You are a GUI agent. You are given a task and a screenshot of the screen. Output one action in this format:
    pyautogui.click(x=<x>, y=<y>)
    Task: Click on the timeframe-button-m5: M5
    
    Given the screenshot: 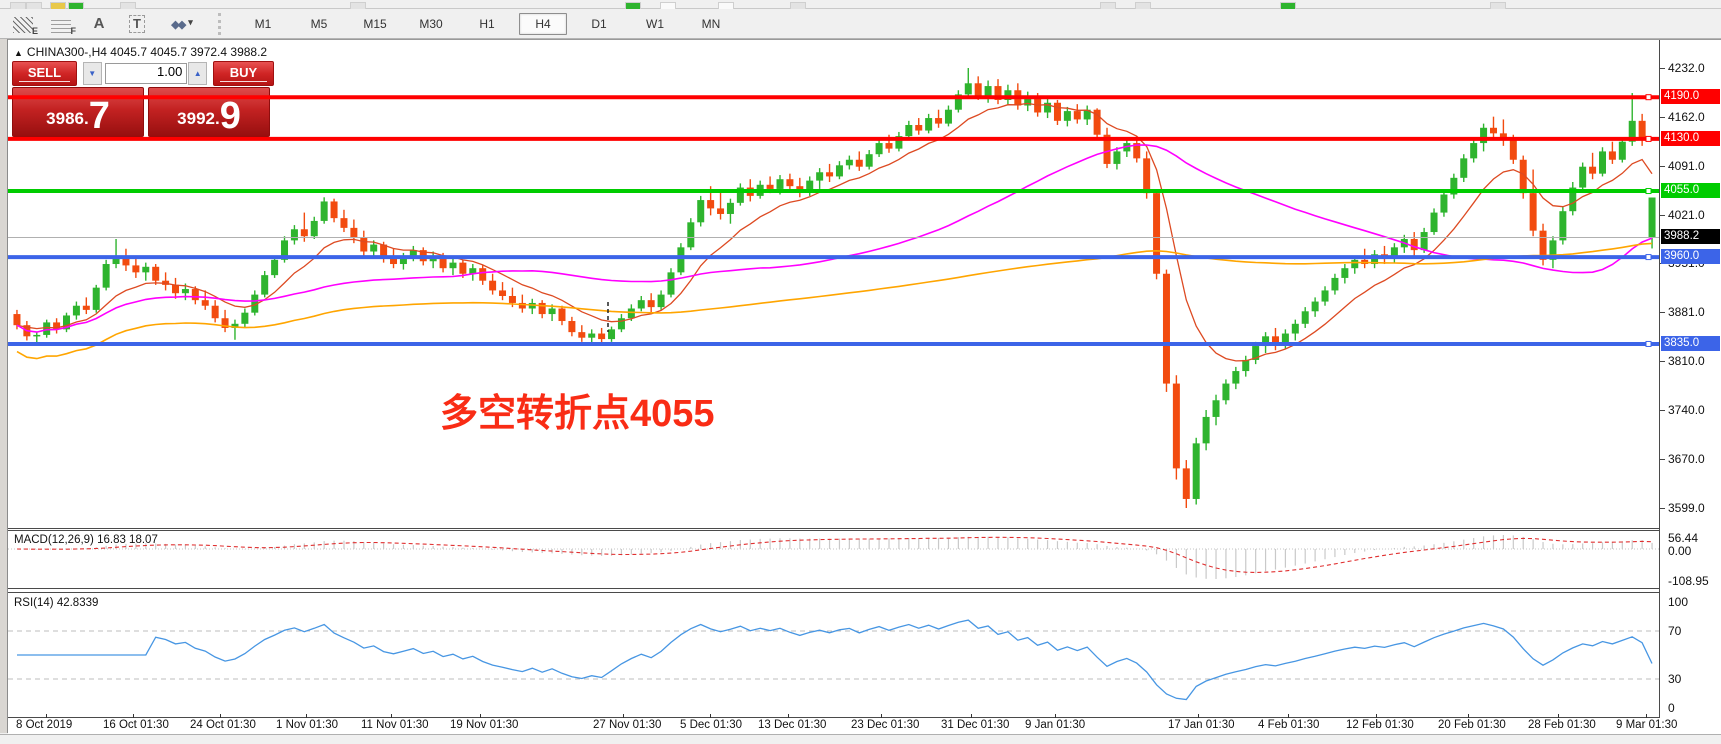 What is the action you would take?
    pyautogui.click(x=319, y=23)
    